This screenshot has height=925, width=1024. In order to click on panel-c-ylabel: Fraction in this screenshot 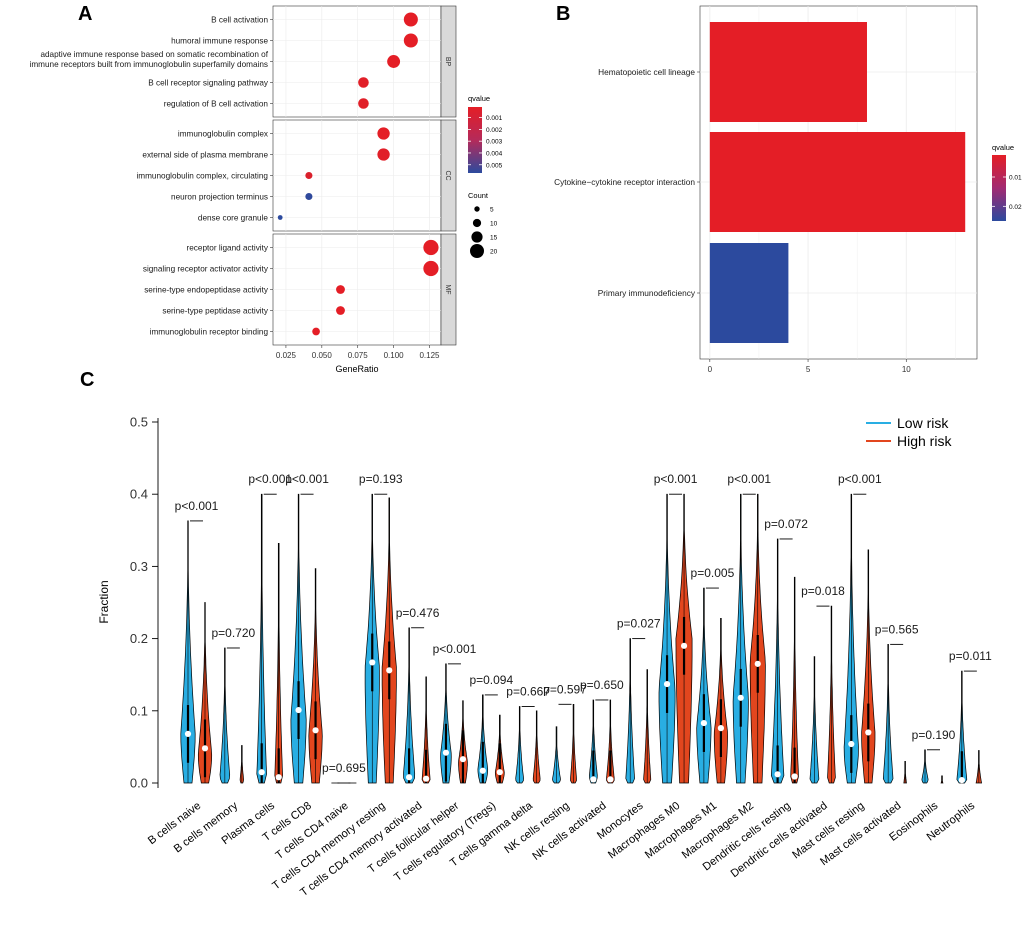, I will do `click(104, 601)`.